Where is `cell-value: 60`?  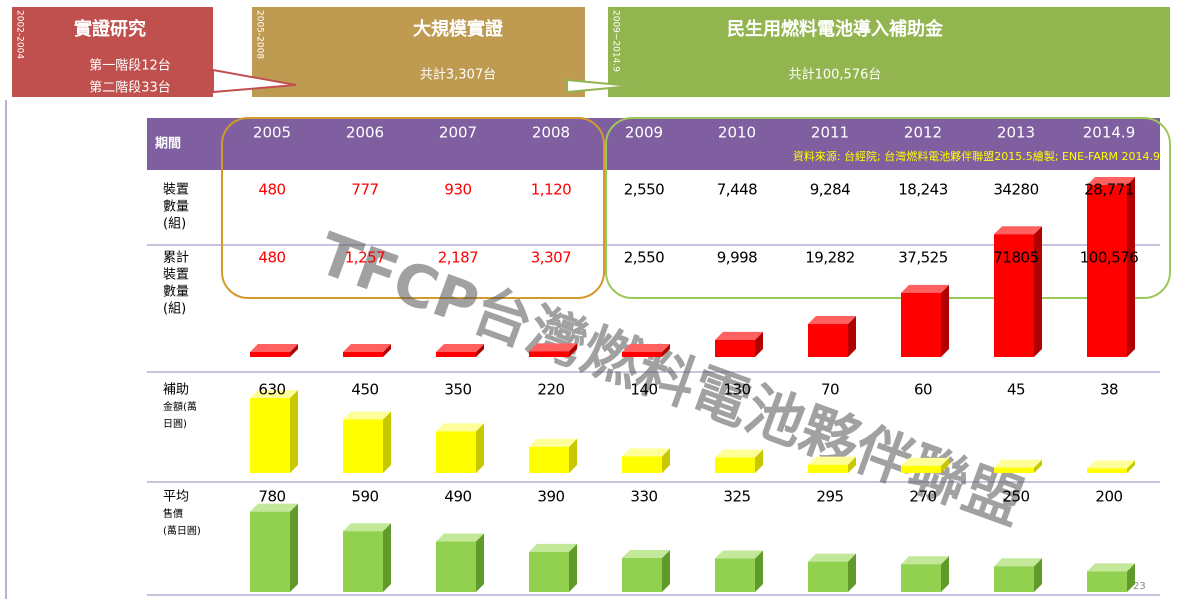
cell-value: 60 is located at coordinates (923, 390).